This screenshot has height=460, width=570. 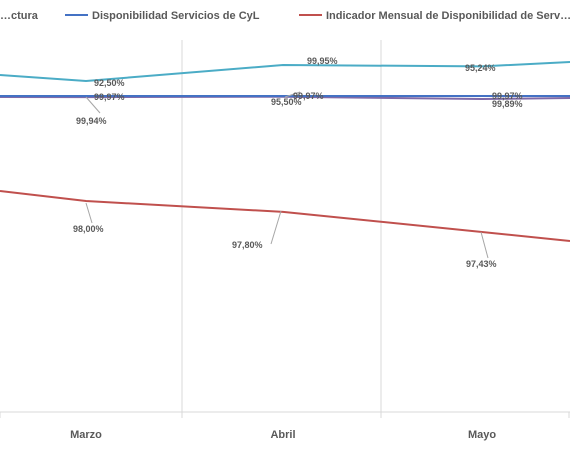 I want to click on data-label-blue-marzo: 99,97%, so click(x=109, y=97).